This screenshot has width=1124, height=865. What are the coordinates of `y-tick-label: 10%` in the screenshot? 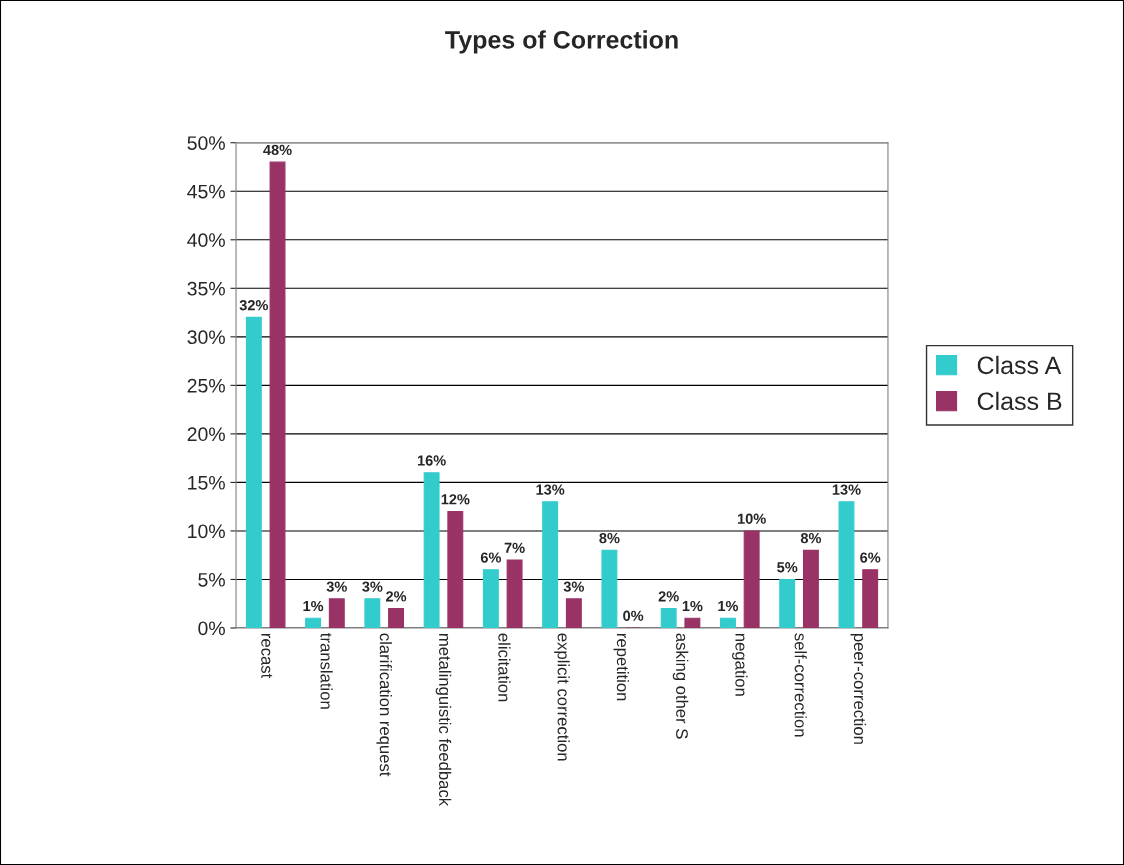 It's located at (206, 531).